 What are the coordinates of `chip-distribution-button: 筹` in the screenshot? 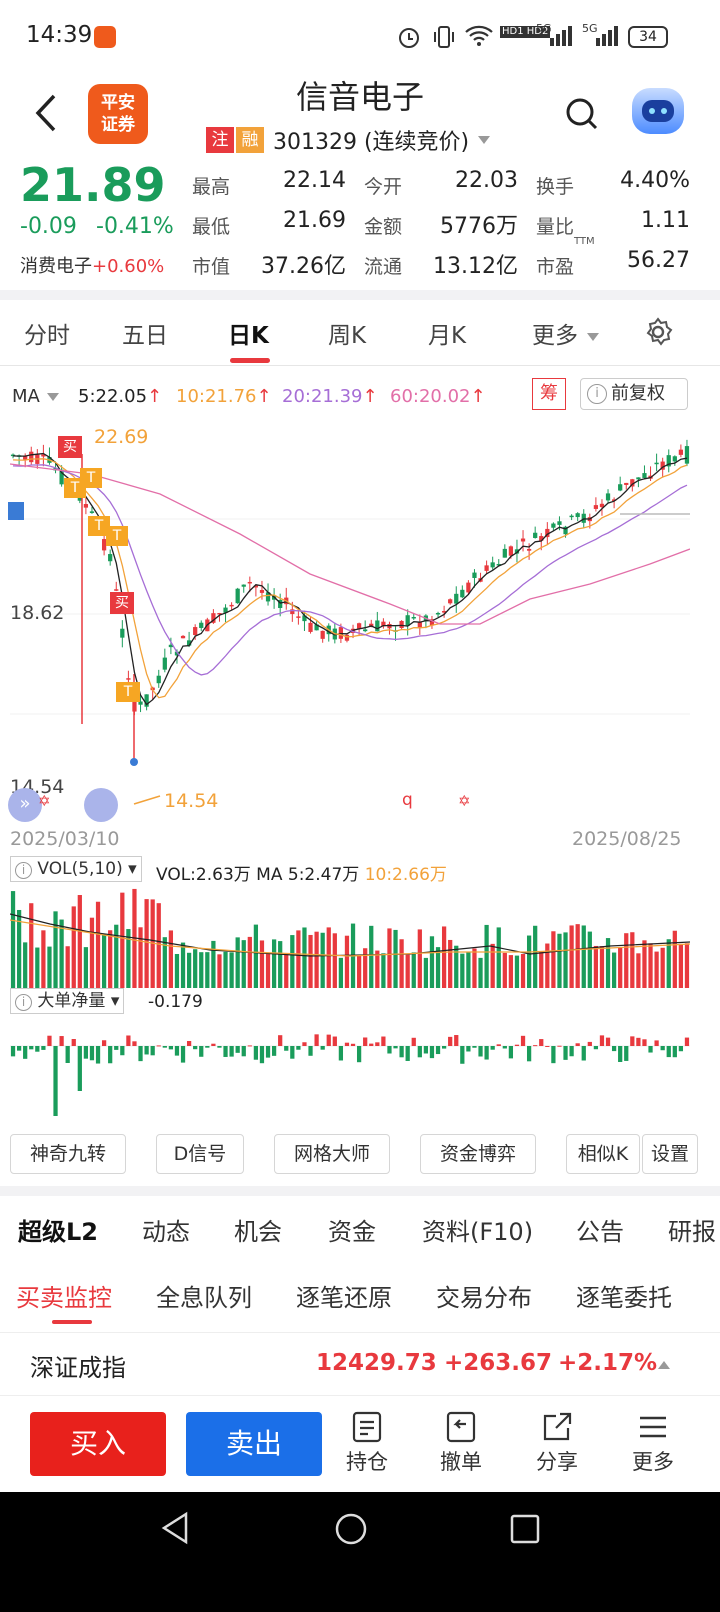 It's located at (549, 394).